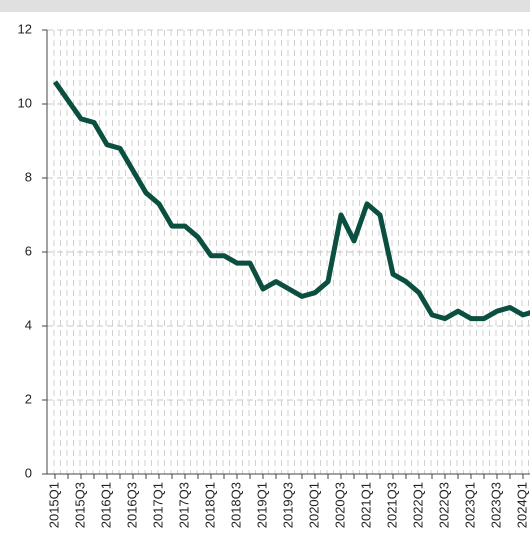  I want to click on x-tick-label: 2023Q3, so click(495, 505).